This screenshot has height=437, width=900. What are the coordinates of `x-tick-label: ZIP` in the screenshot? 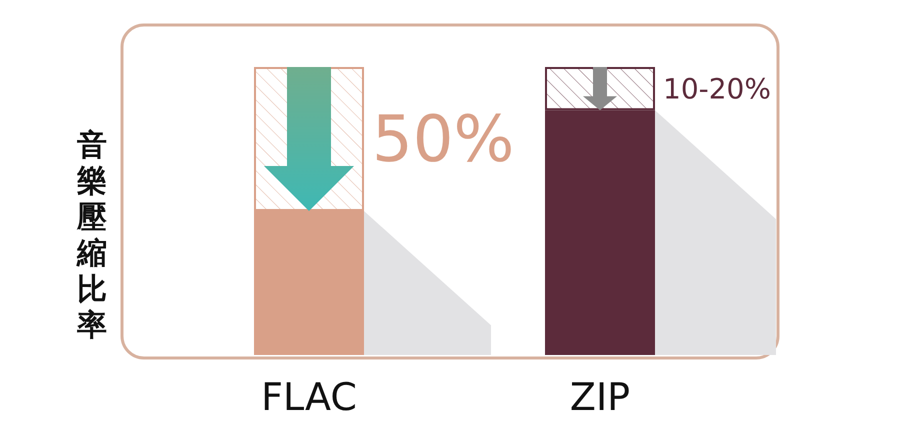 It's located at (600, 397).